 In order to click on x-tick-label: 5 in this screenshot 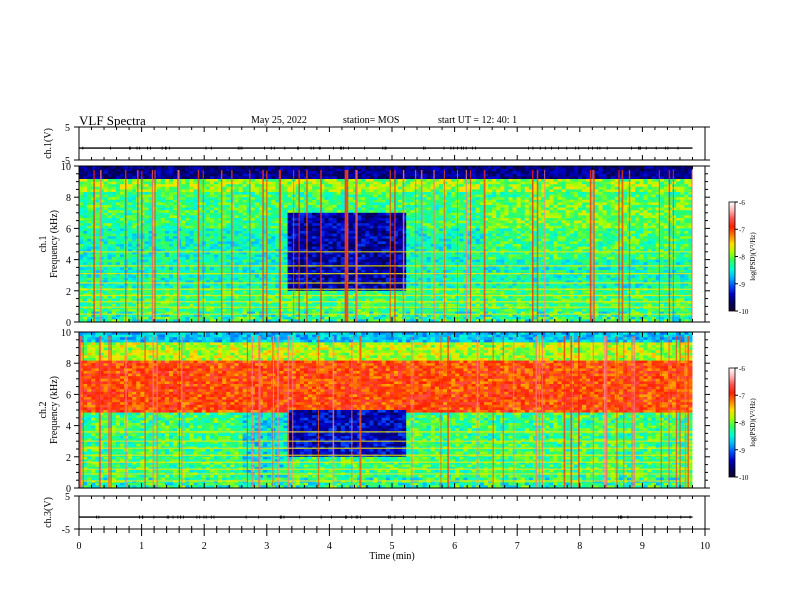, I will do `click(392, 546)`.